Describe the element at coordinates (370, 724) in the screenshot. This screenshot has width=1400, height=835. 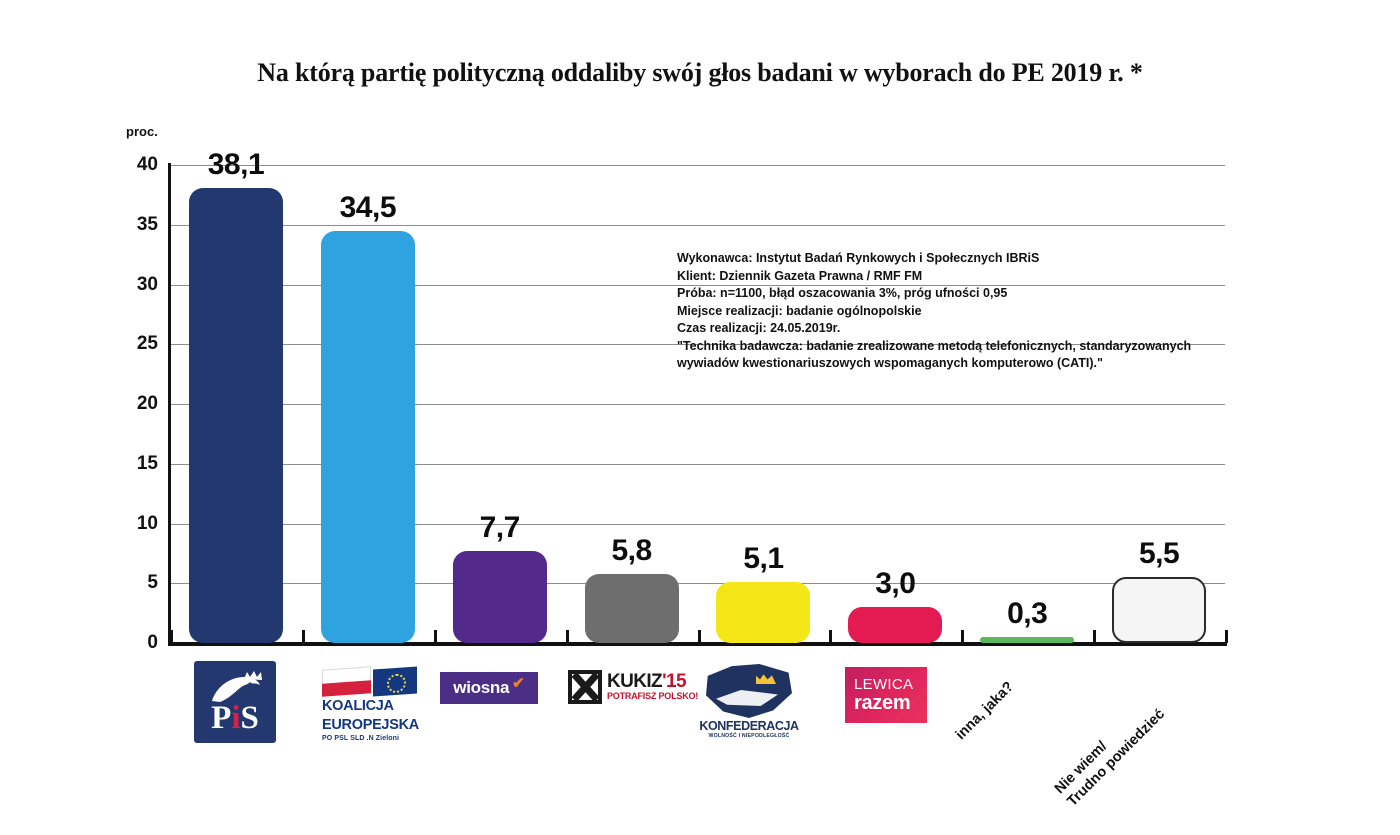
I see `ke-logo-line2: EUROPEJSKA` at that location.